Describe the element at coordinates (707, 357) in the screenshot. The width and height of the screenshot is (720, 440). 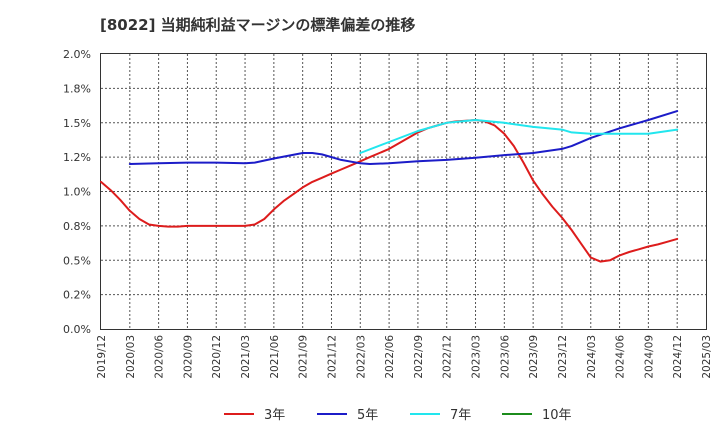
I see `x-tick-label: 2025/03` at that location.